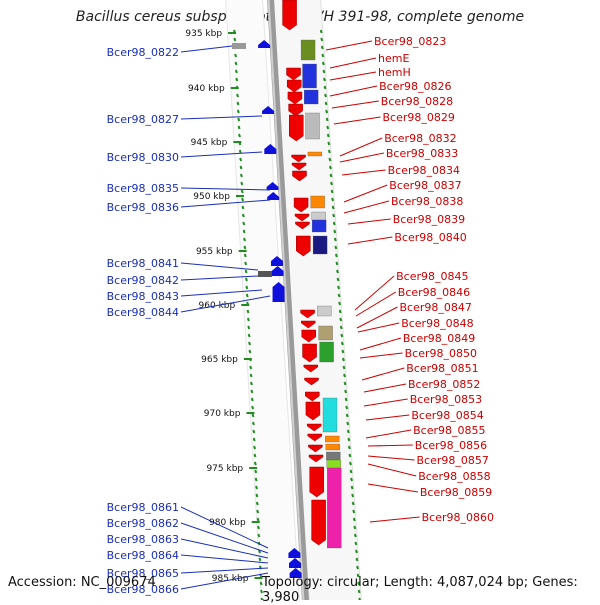  I want to click on right-gene-label: Bcer98_0833, so click(422, 153).